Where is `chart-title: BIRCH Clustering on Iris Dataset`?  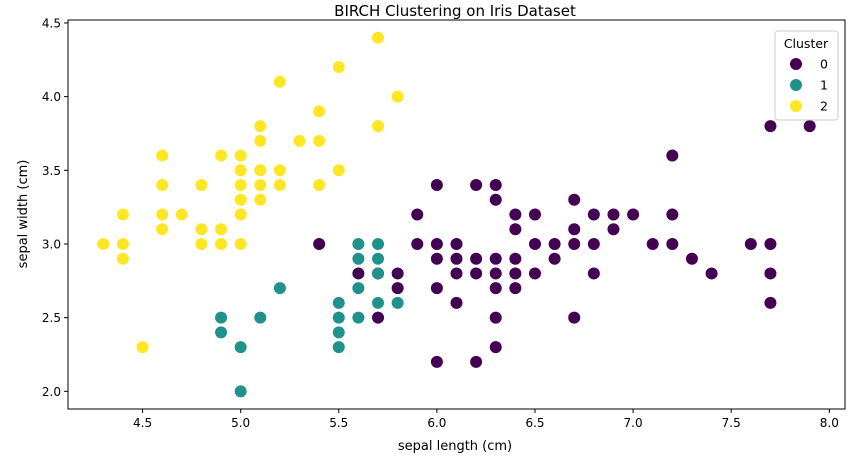
chart-title: BIRCH Clustering on Iris Dataset is located at coordinates (455, 11).